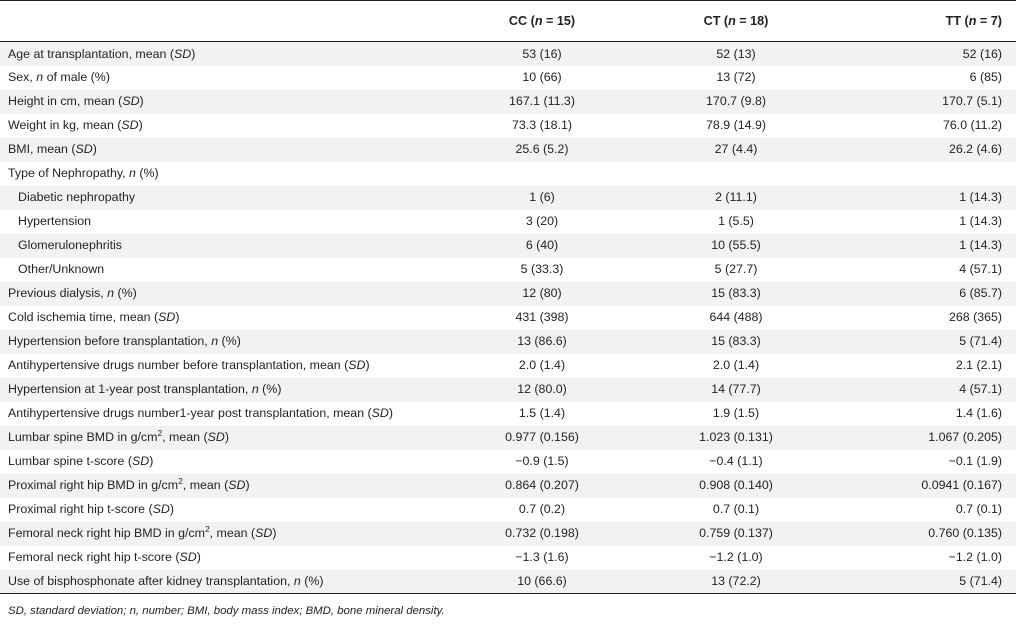 Image resolution: width=1016 pixels, height=632 pixels. What do you see at coordinates (961, 485) in the screenshot?
I see `cell-tt: 0.0941 (0.167)` at bounding box center [961, 485].